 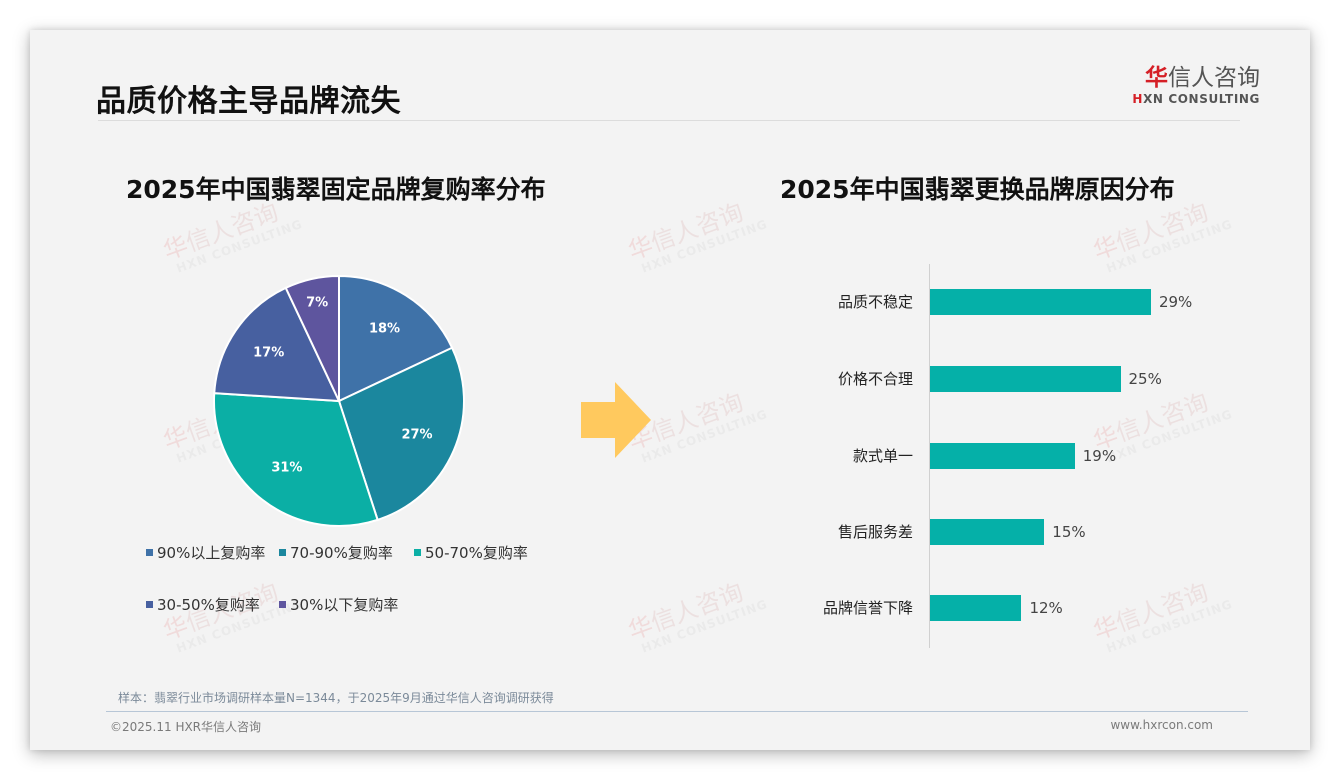 I want to click on bar-row: 品牌信誉下降 12%, so click(x=1020, y=608).